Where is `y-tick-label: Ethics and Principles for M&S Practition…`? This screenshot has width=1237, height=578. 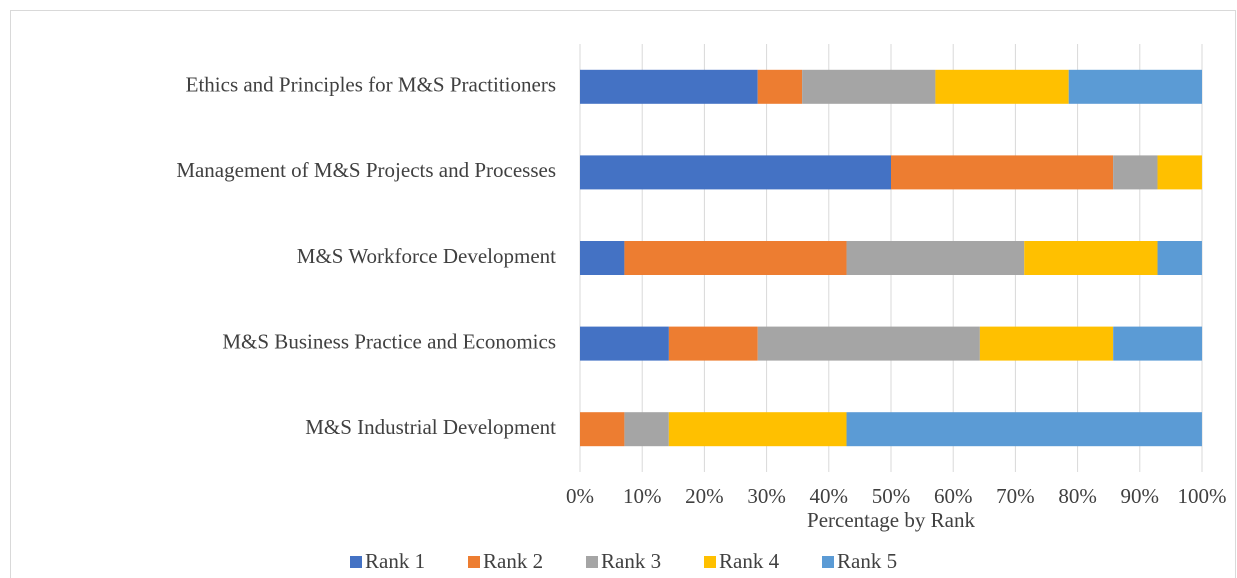 y-tick-label: Ethics and Principles for M&S Practition… is located at coordinates (371, 85).